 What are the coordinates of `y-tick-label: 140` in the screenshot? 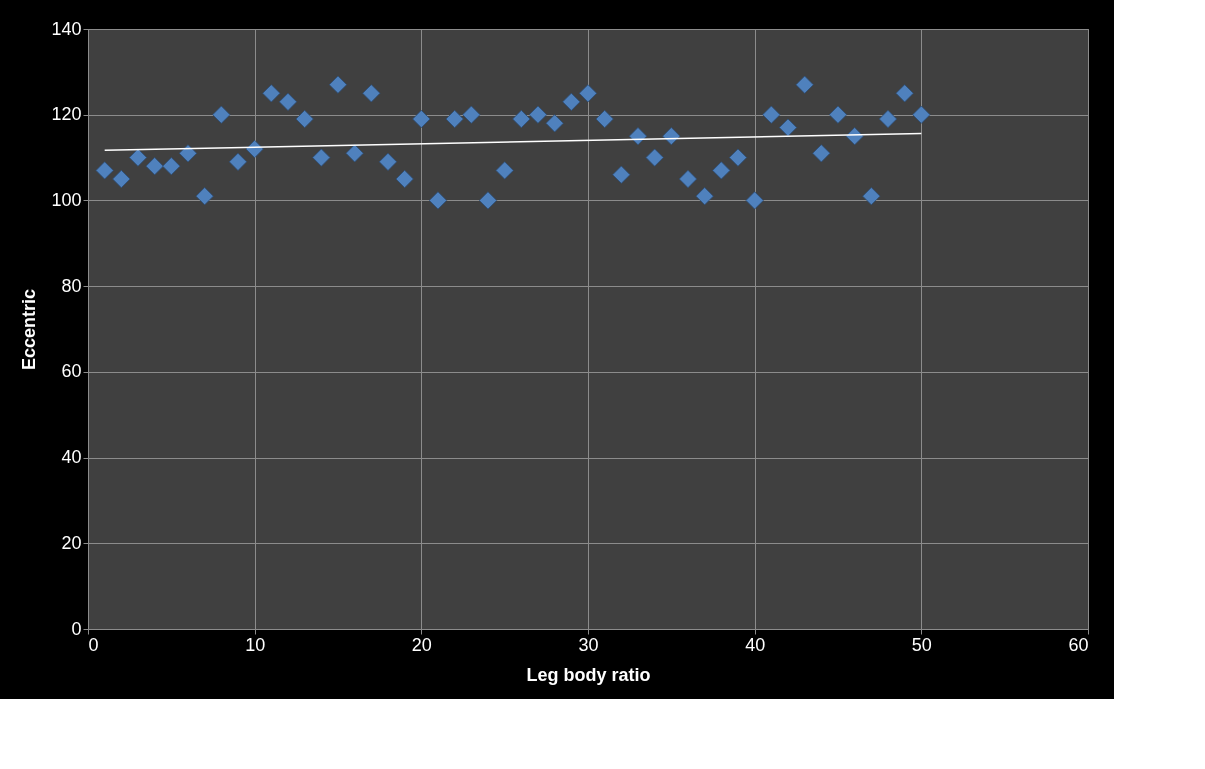 It's located at (66, 28).